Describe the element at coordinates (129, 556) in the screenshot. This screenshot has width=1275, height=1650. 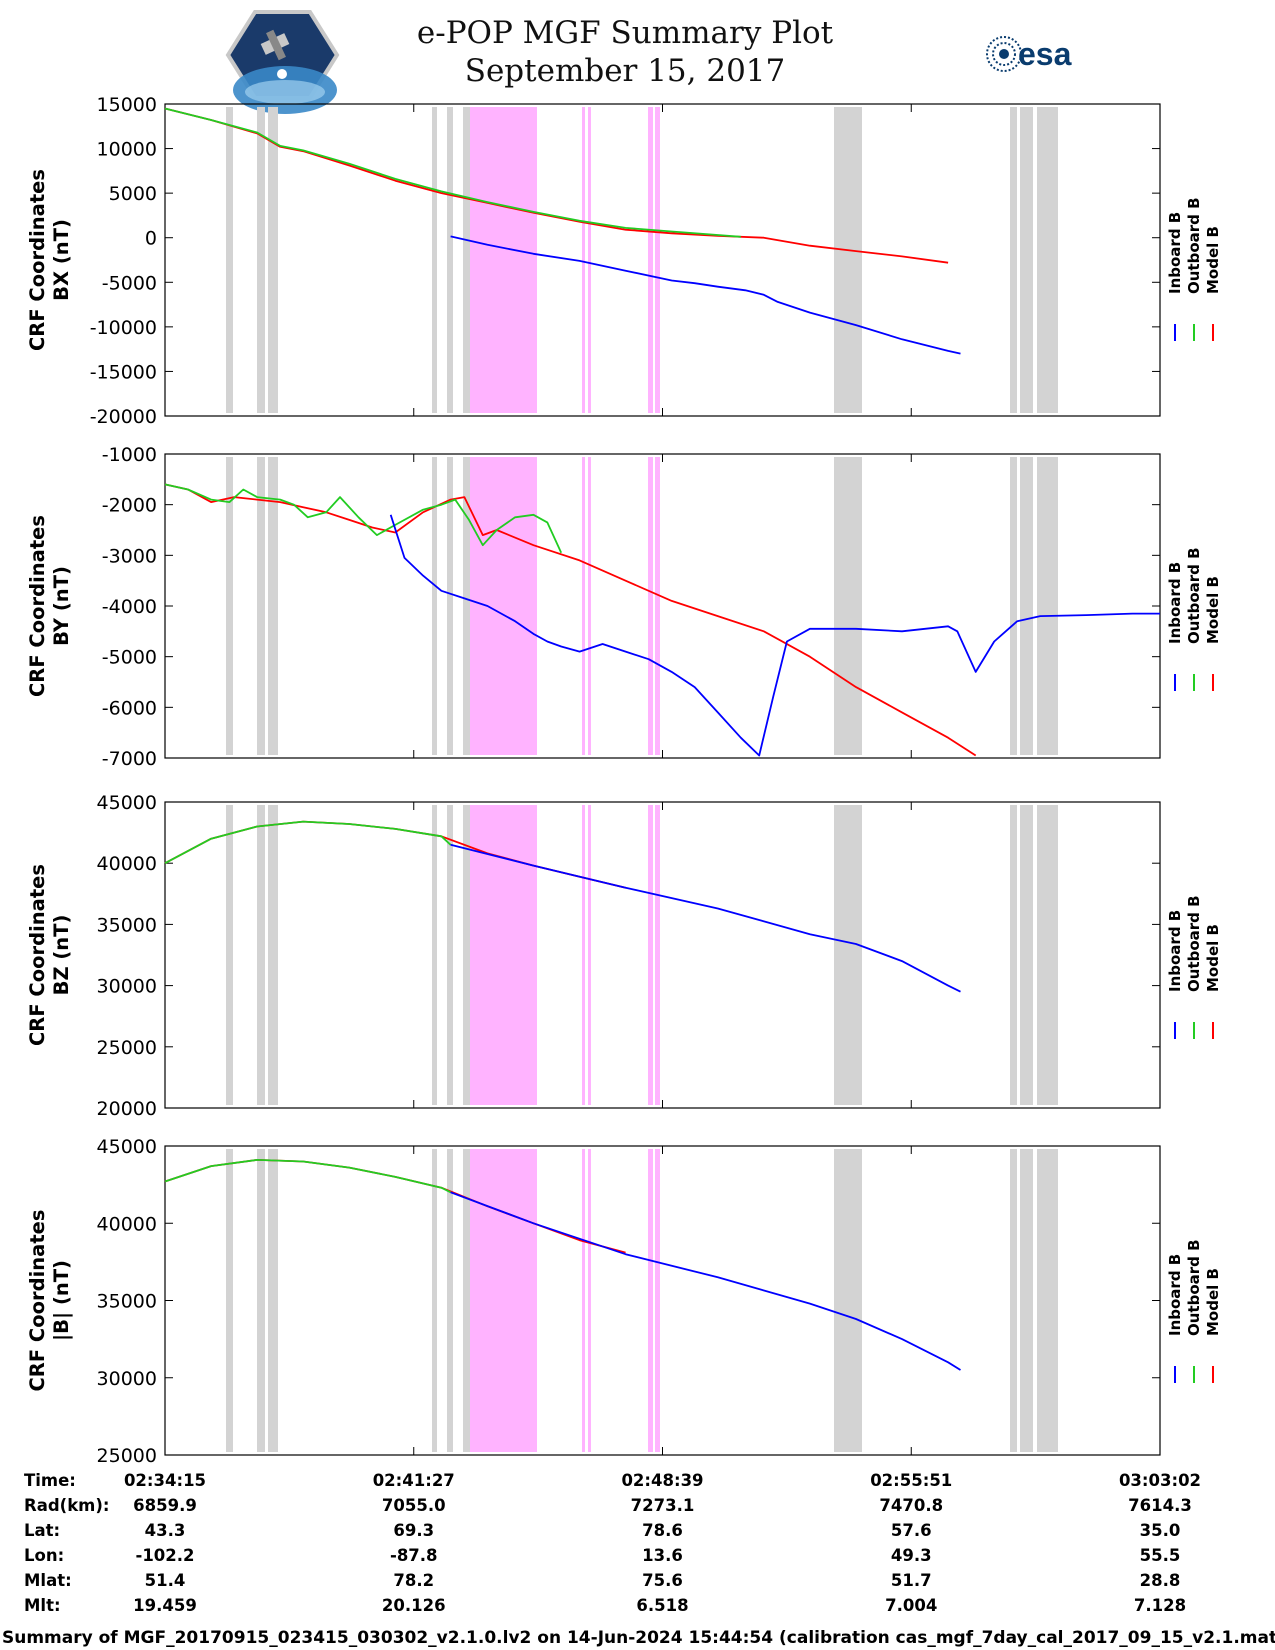
I see `y-tick-label: -3000` at that location.